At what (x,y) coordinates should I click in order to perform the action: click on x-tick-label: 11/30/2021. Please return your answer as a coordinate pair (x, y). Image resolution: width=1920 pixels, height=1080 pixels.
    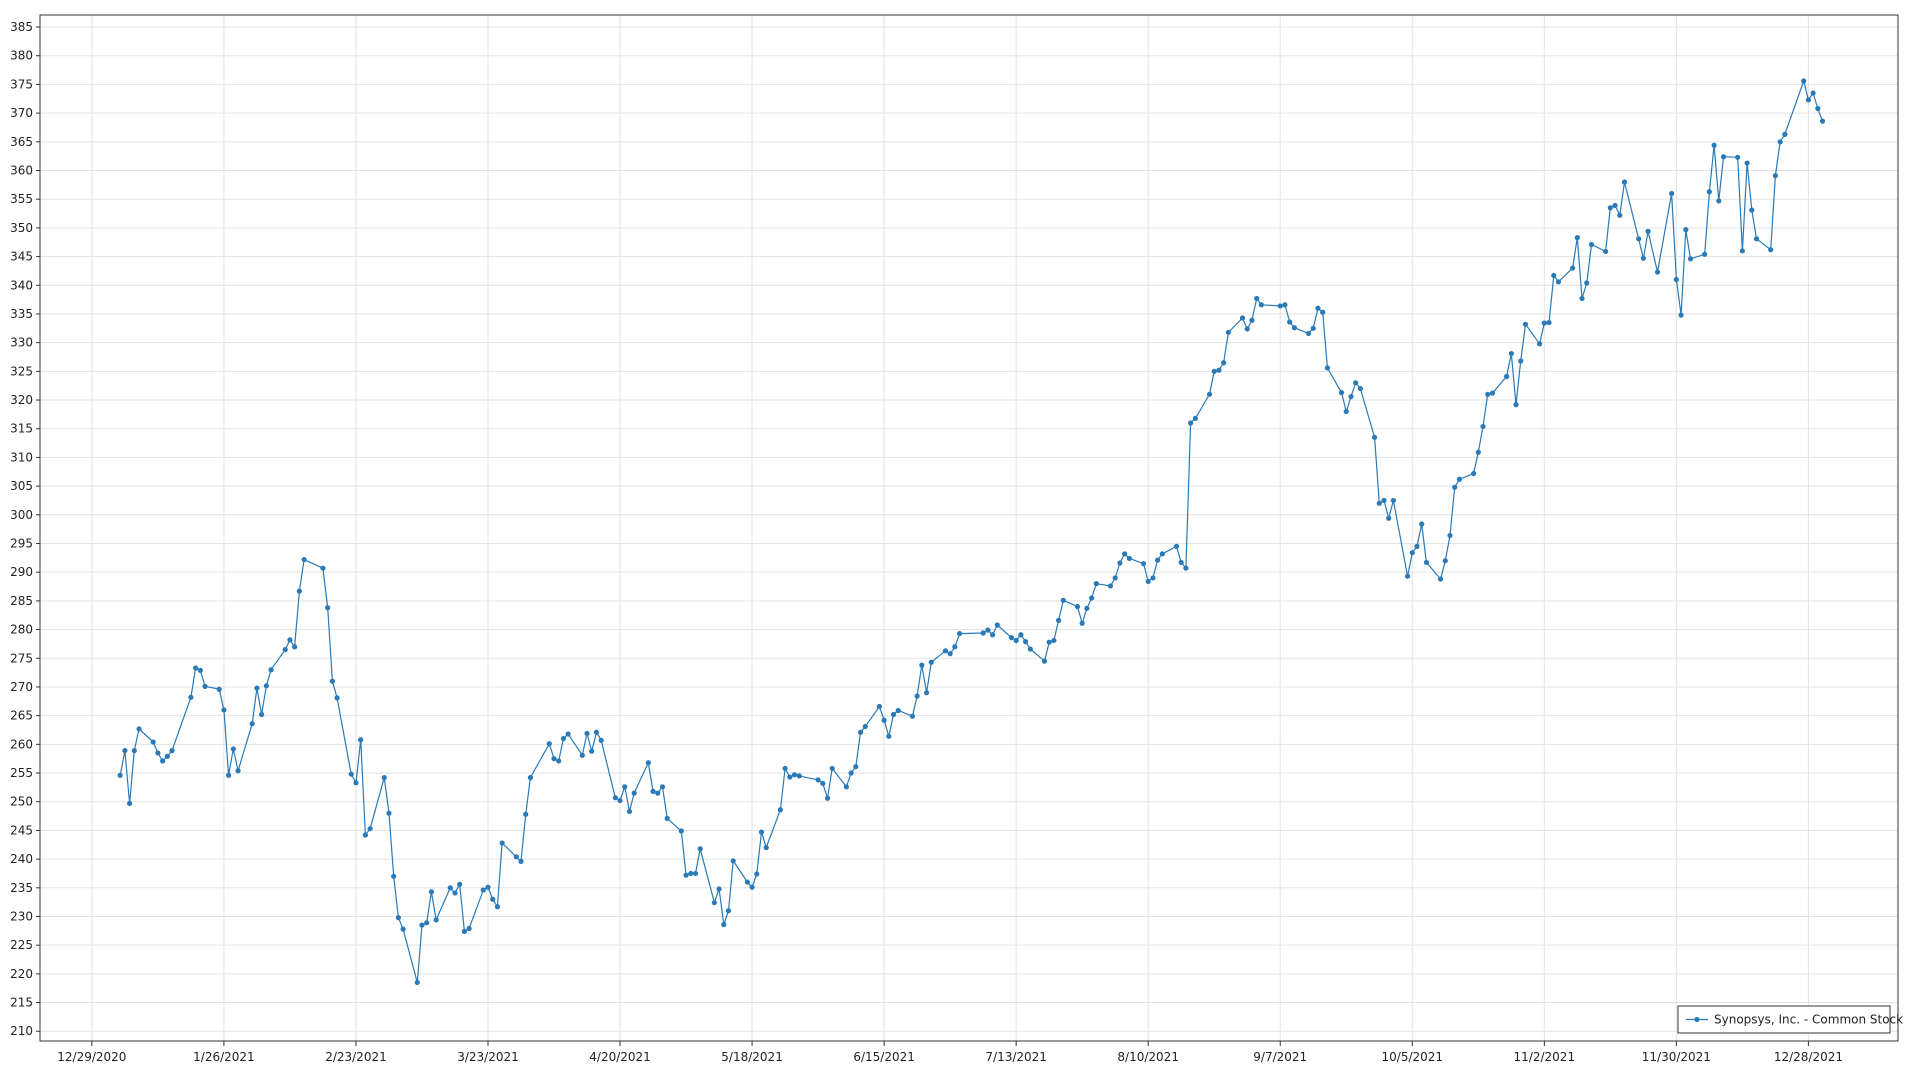
    Looking at the image, I should click on (1676, 1057).